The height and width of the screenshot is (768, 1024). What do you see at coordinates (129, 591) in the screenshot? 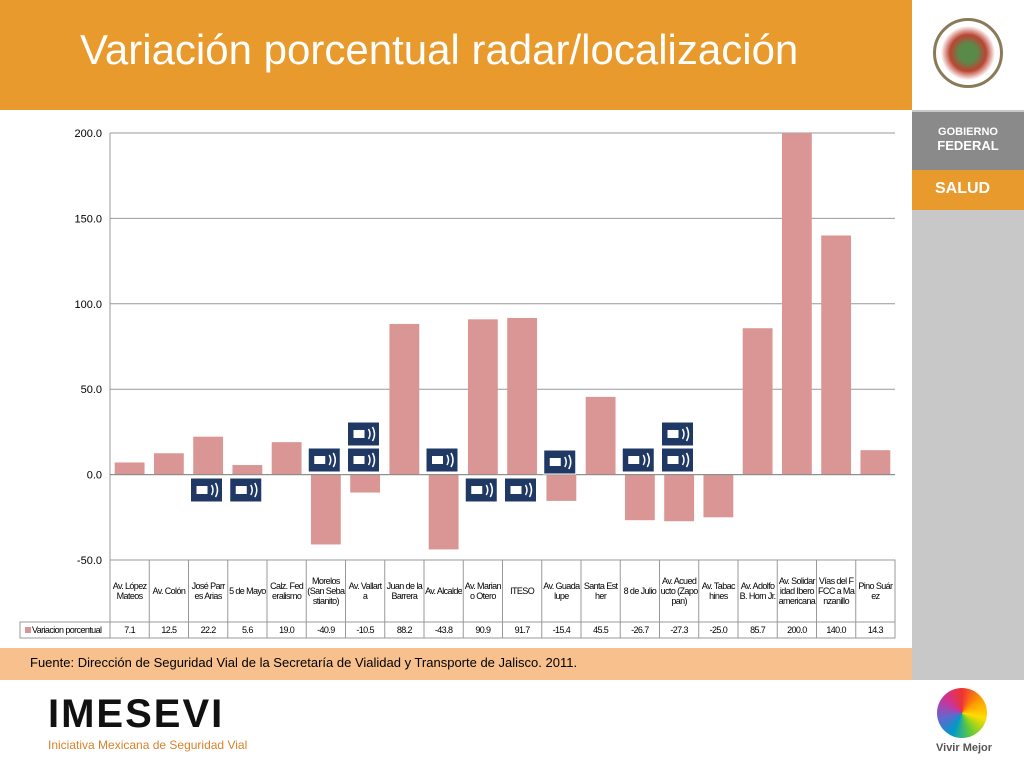
I see `category-label: Av. López Mateos` at bounding box center [129, 591].